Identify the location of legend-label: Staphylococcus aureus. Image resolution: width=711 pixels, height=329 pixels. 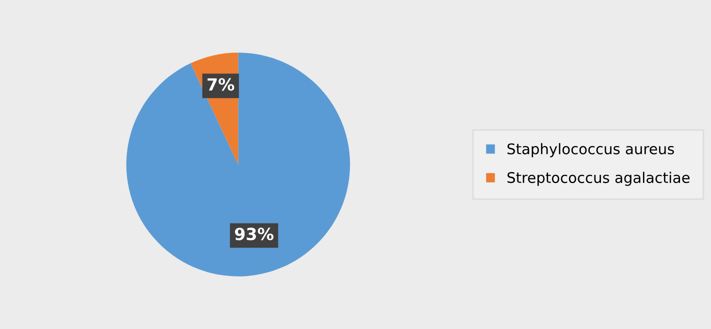
(591, 150).